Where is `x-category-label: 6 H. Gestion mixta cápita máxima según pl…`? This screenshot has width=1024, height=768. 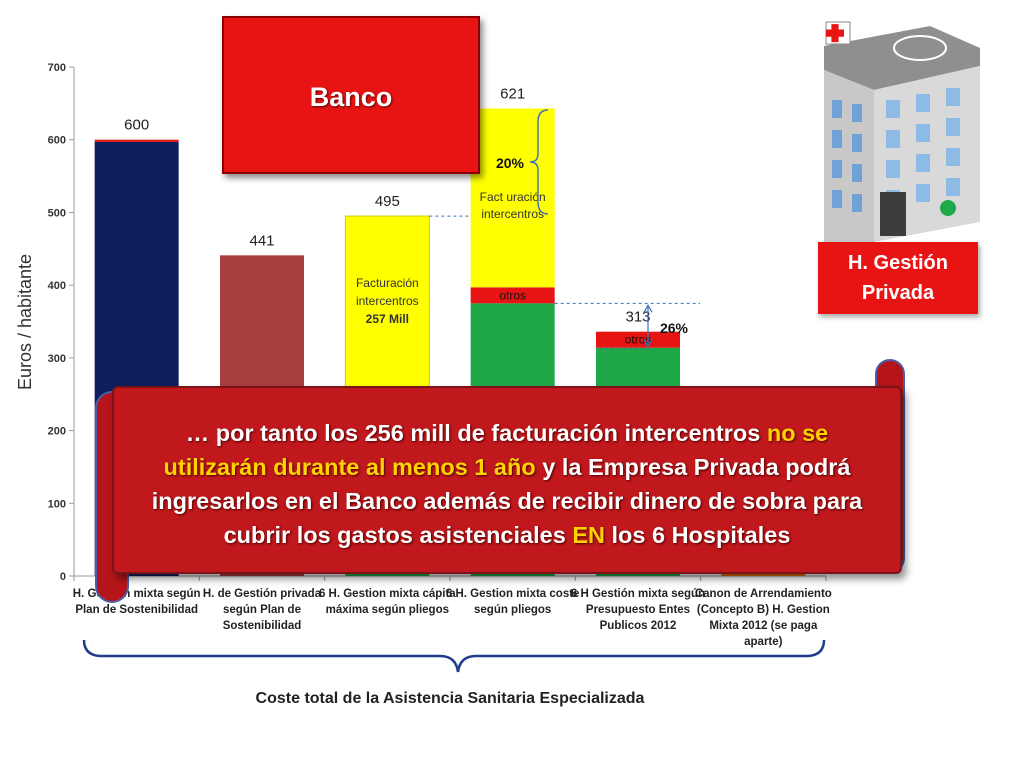
x-category-label: 6 H. Gestion mixta cápita máxima según pl… is located at coordinates (387, 602).